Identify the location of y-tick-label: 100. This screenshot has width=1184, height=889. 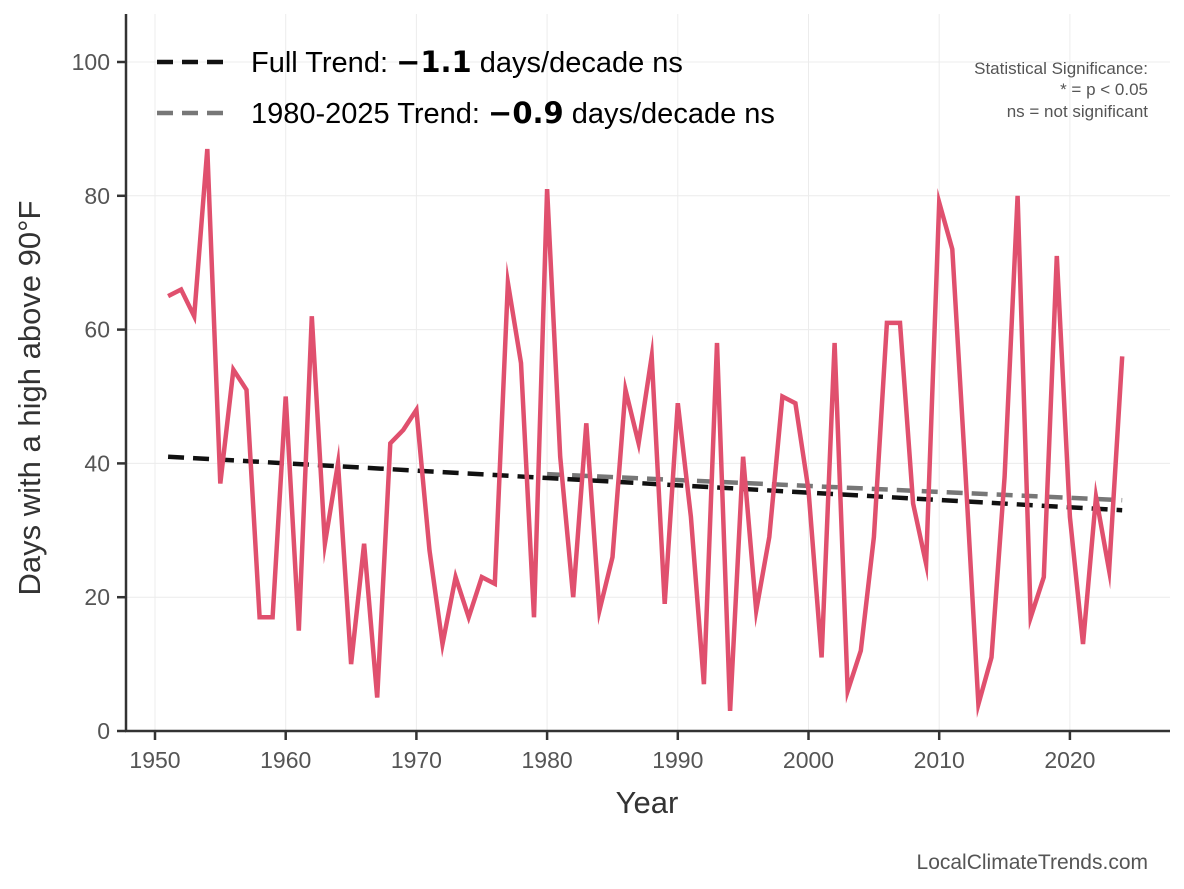
(91, 62).